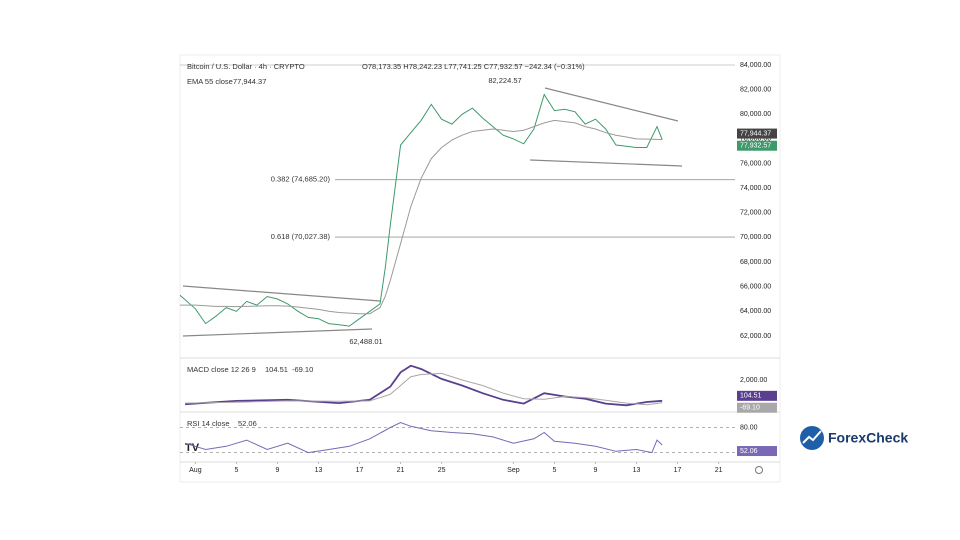 This screenshot has width=960, height=540. Describe the element at coordinates (247, 423) in the screenshot. I see `rsi-value: 52.06` at that location.